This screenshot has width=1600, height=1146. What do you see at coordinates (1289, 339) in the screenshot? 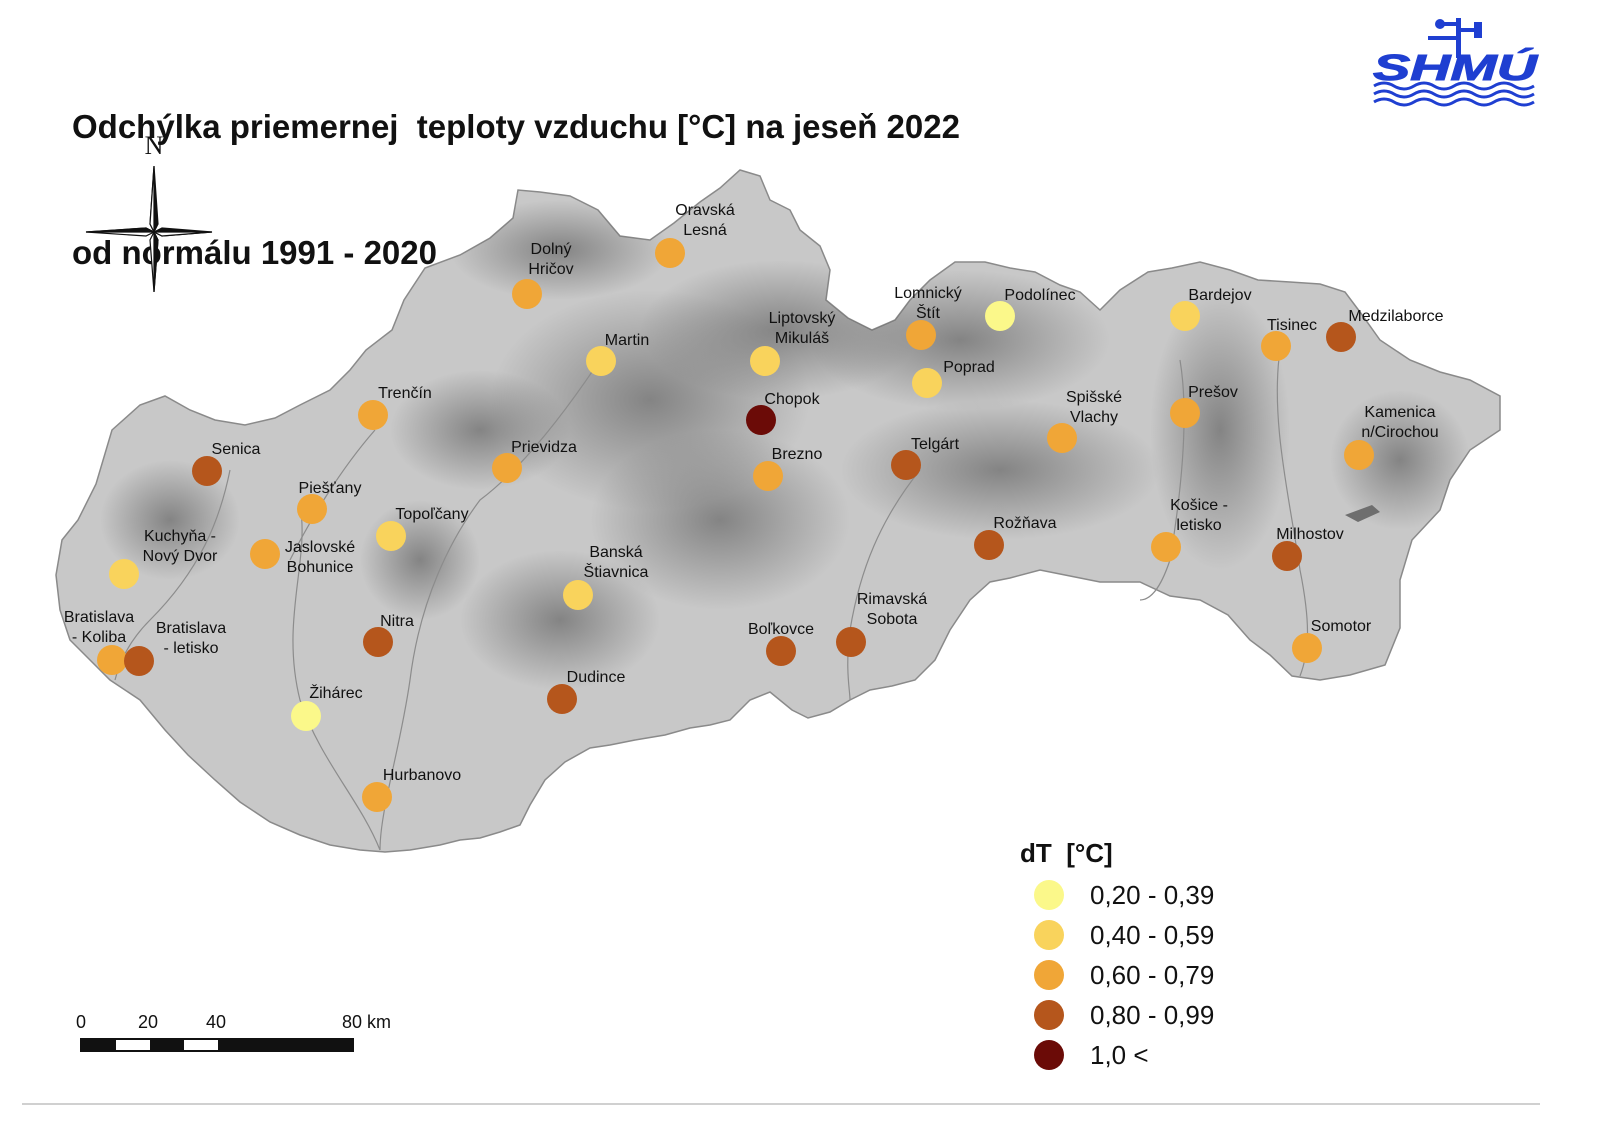
I see `station-marker: Tisinec` at bounding box center [1289, 339].